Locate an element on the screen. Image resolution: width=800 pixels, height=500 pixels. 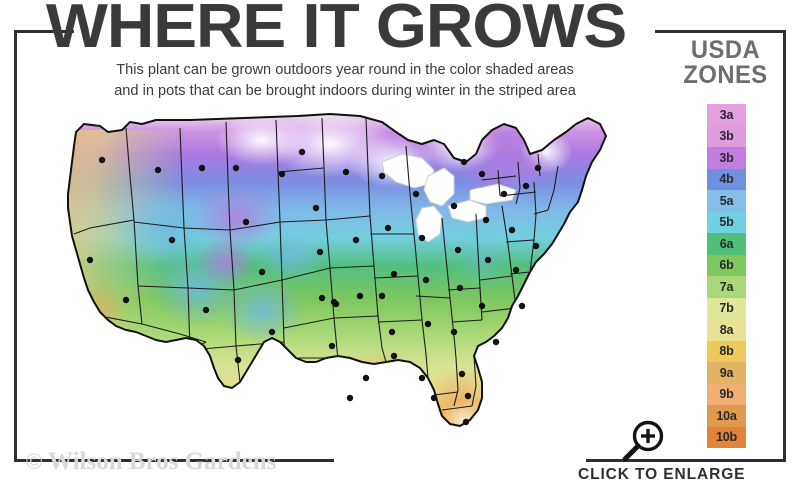
legend-heading-line-2: ZONES is located at coordinates (725, 75).